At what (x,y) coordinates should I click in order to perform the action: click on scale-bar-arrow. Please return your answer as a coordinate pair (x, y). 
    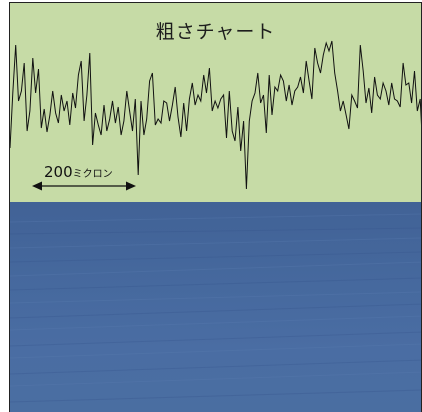
    Looking at the image, I should click on (84, 186).